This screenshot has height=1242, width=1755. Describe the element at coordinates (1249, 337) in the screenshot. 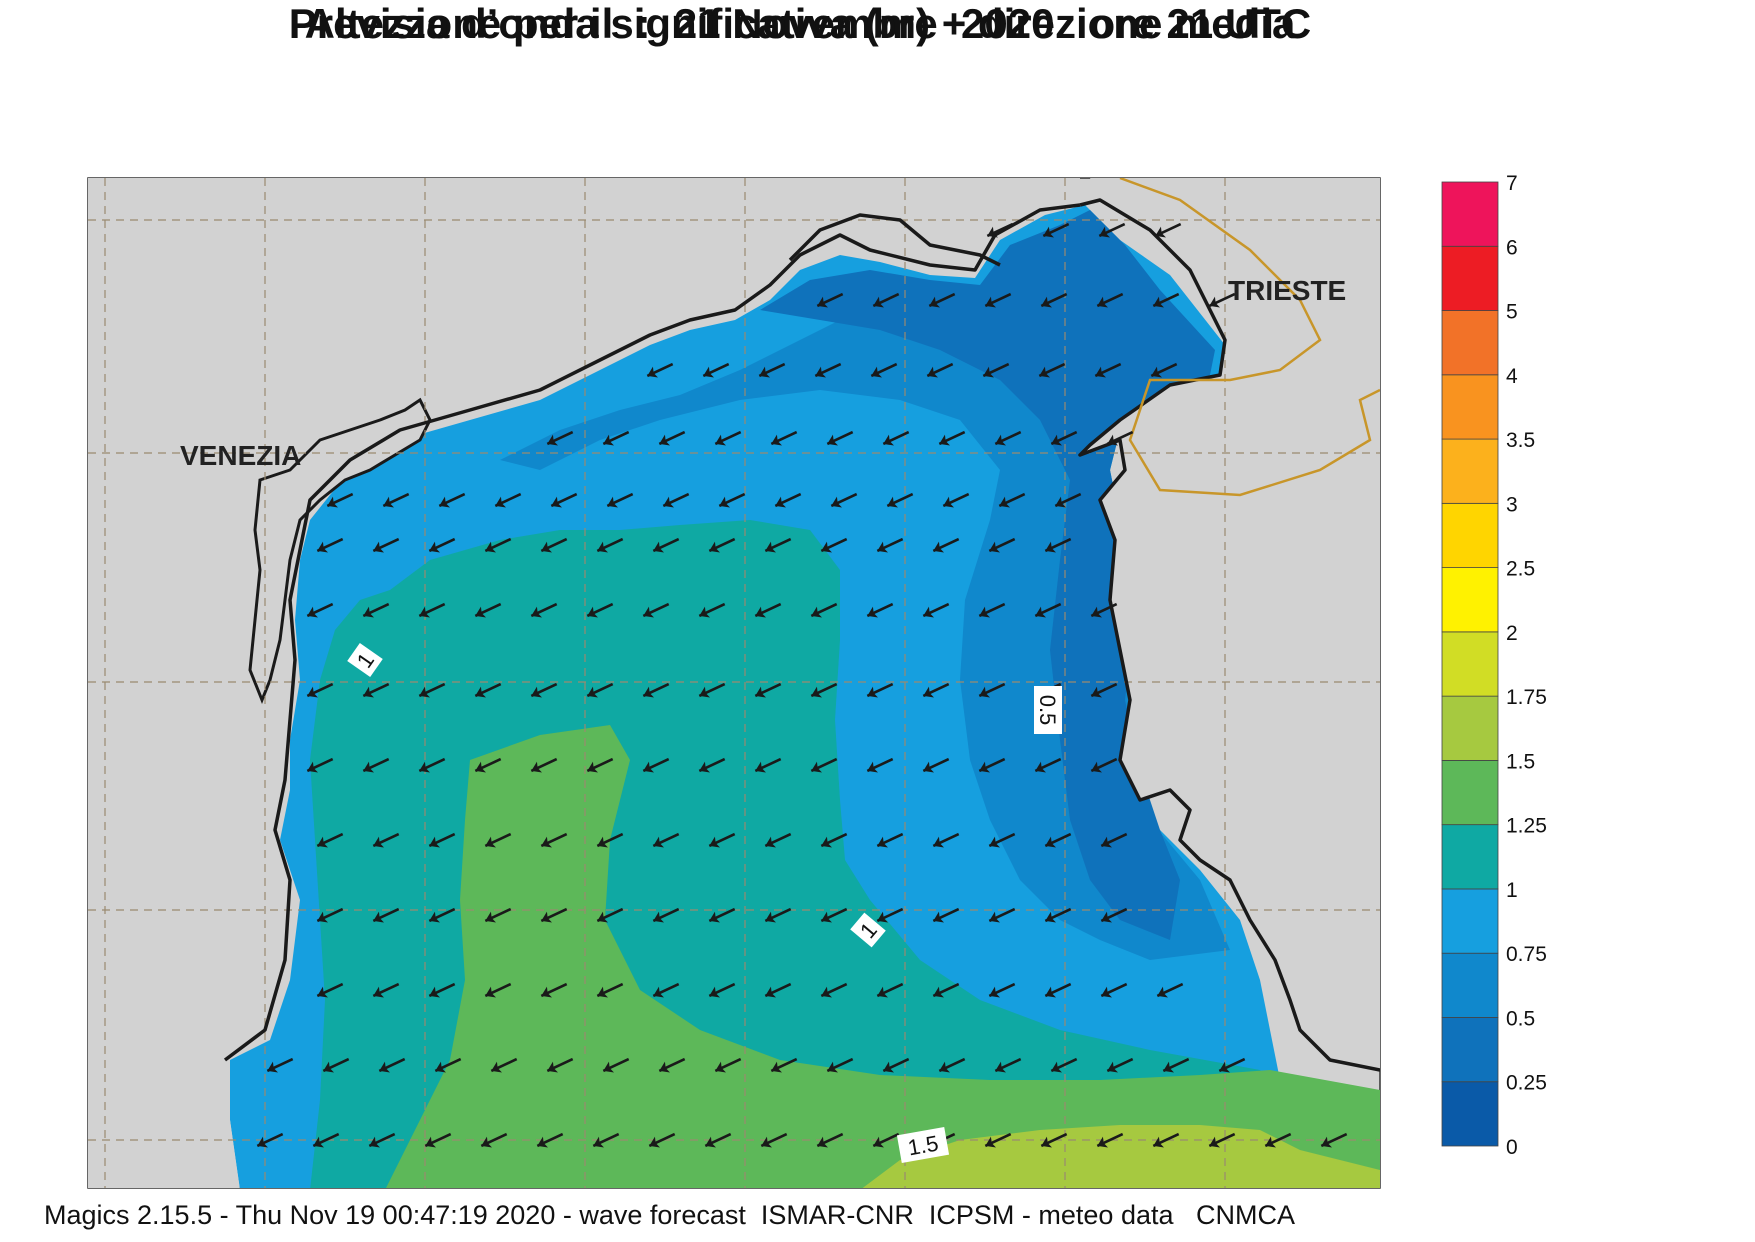

I see `border-line` at that location.